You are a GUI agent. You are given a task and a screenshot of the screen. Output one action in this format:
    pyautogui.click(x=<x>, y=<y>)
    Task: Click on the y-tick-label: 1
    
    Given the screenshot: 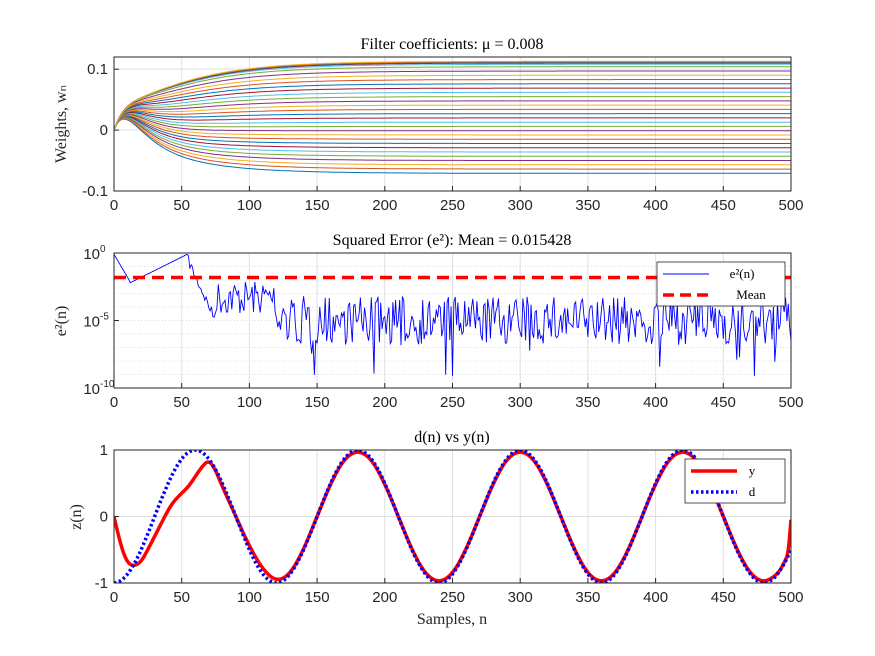 What is the action you would take?
    pyautogui.click(x=104, y=450)
    